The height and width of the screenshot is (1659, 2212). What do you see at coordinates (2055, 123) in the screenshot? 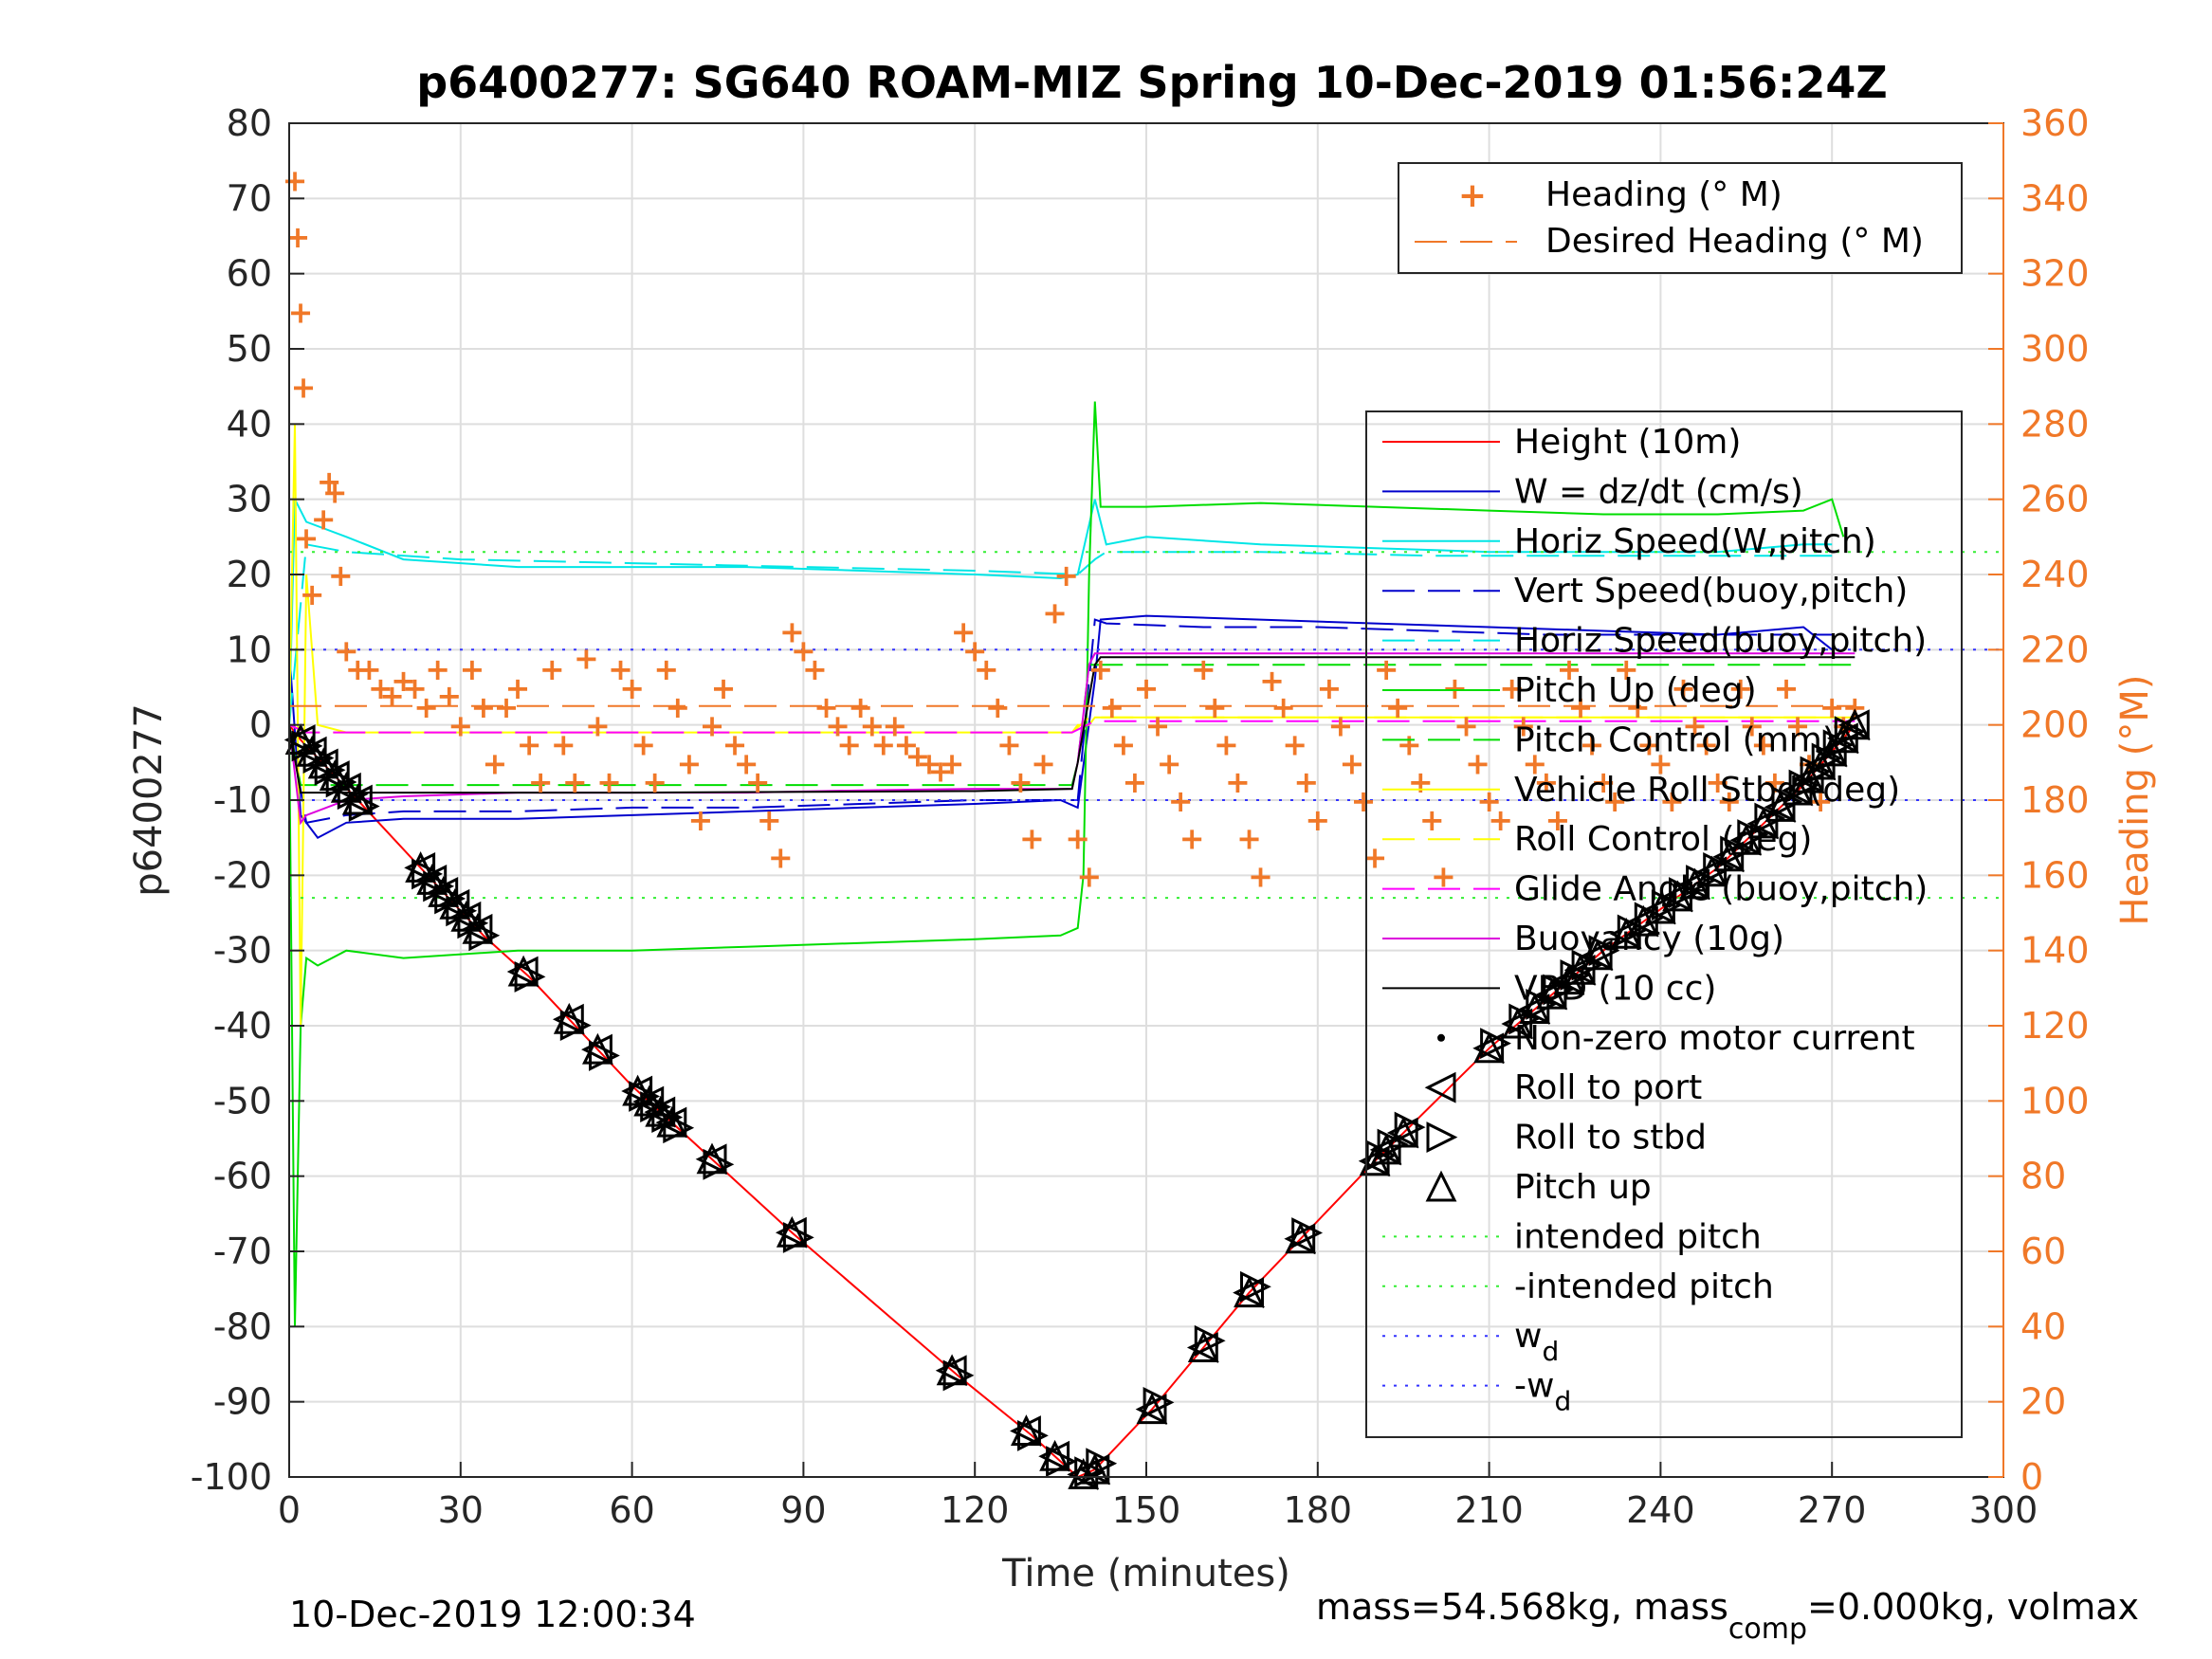
I see `y-tick-label-right: 360` at bounding box center [2055, 123].